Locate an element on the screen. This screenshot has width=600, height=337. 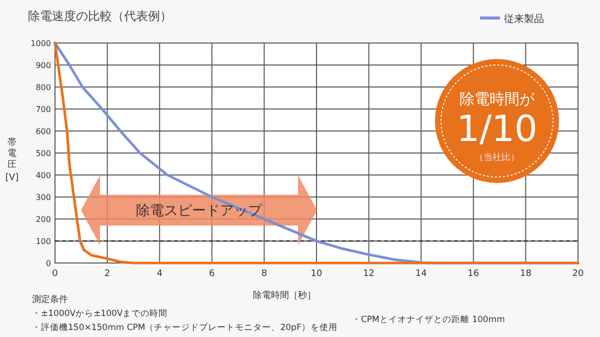
y-tick-label: 200 is located at coordinates (43, 219).